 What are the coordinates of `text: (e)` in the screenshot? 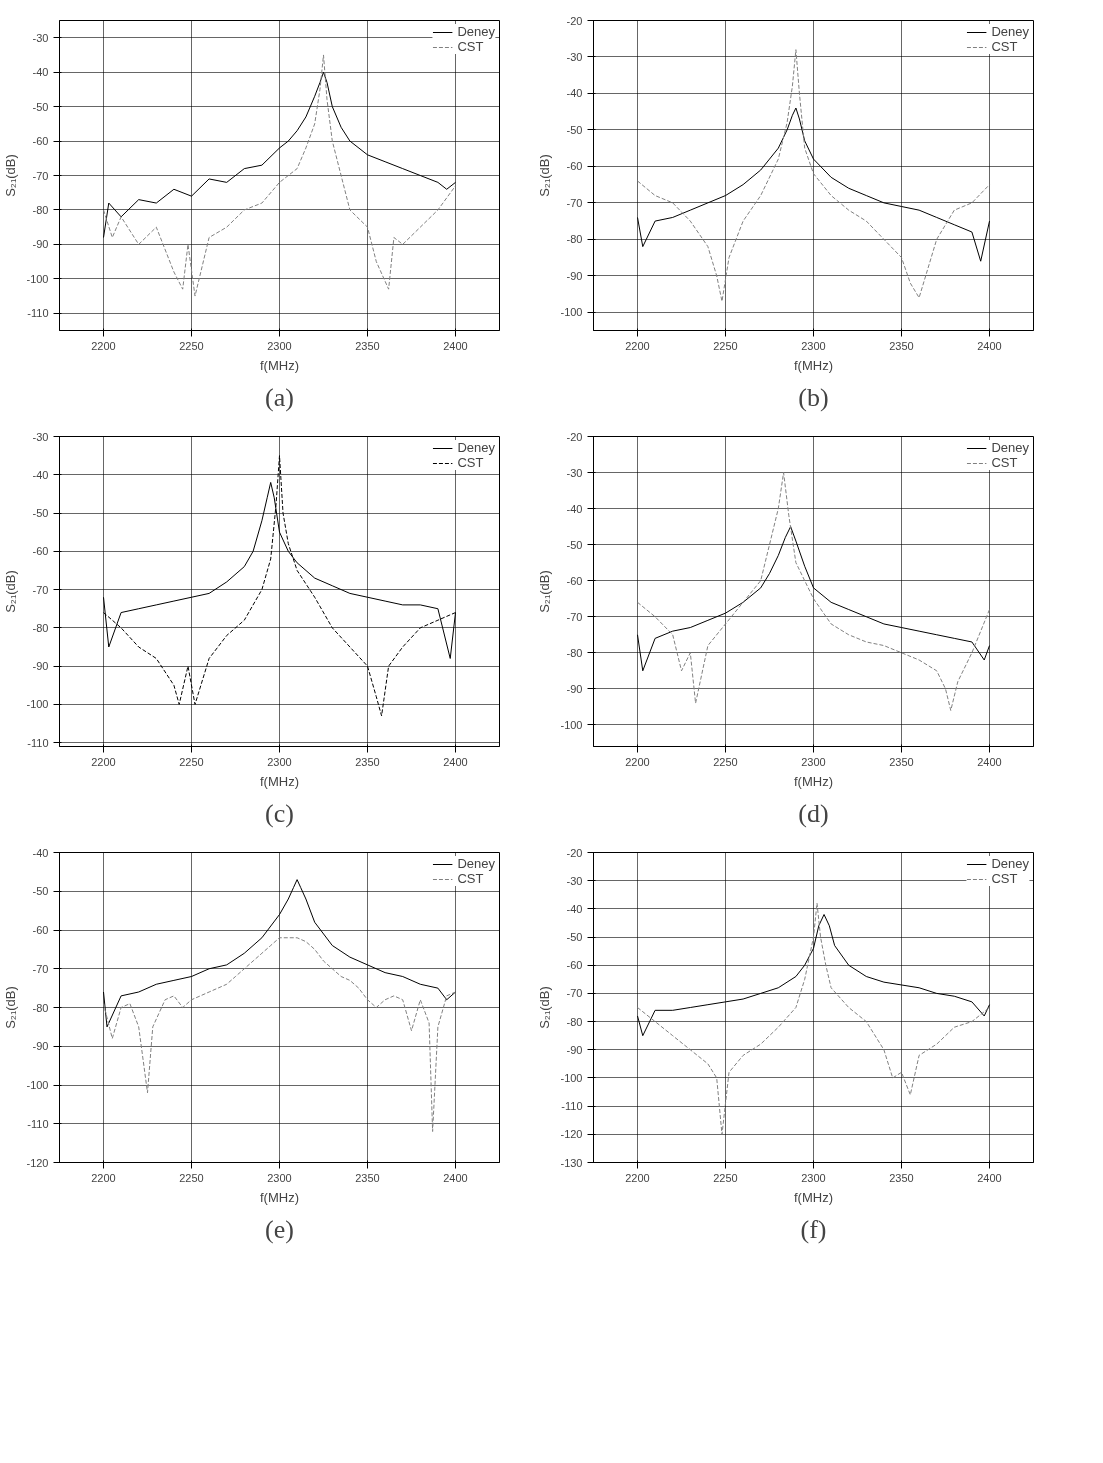 It's located at (279, 1229).